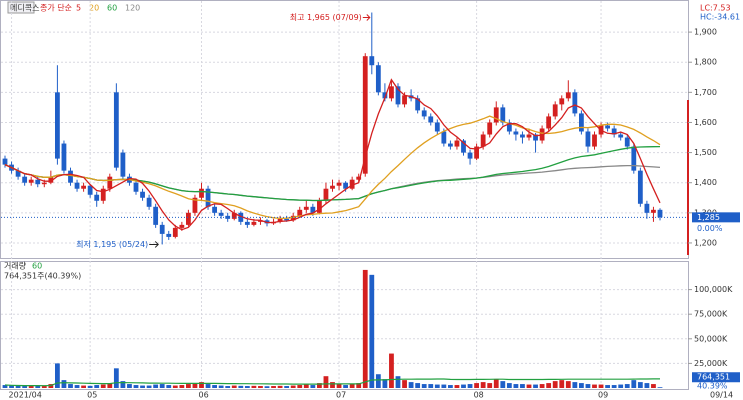 Image resolution: width=743 pixels, height=400 pixels. Describe the element at coordinates (715, 8) in the screenshot. I see `lc-label: LC:7.53` at that location.